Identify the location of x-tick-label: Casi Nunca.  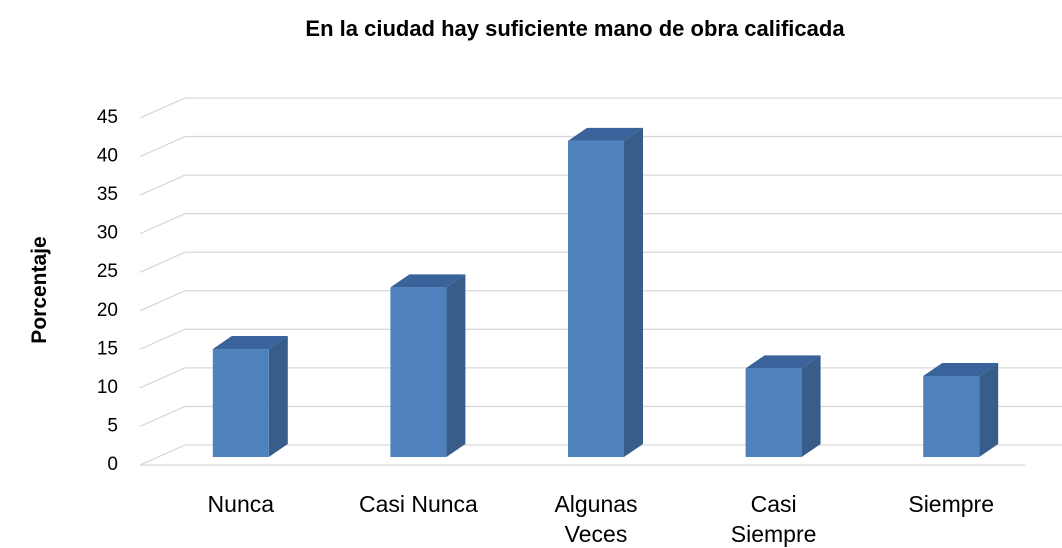
(418, 504).